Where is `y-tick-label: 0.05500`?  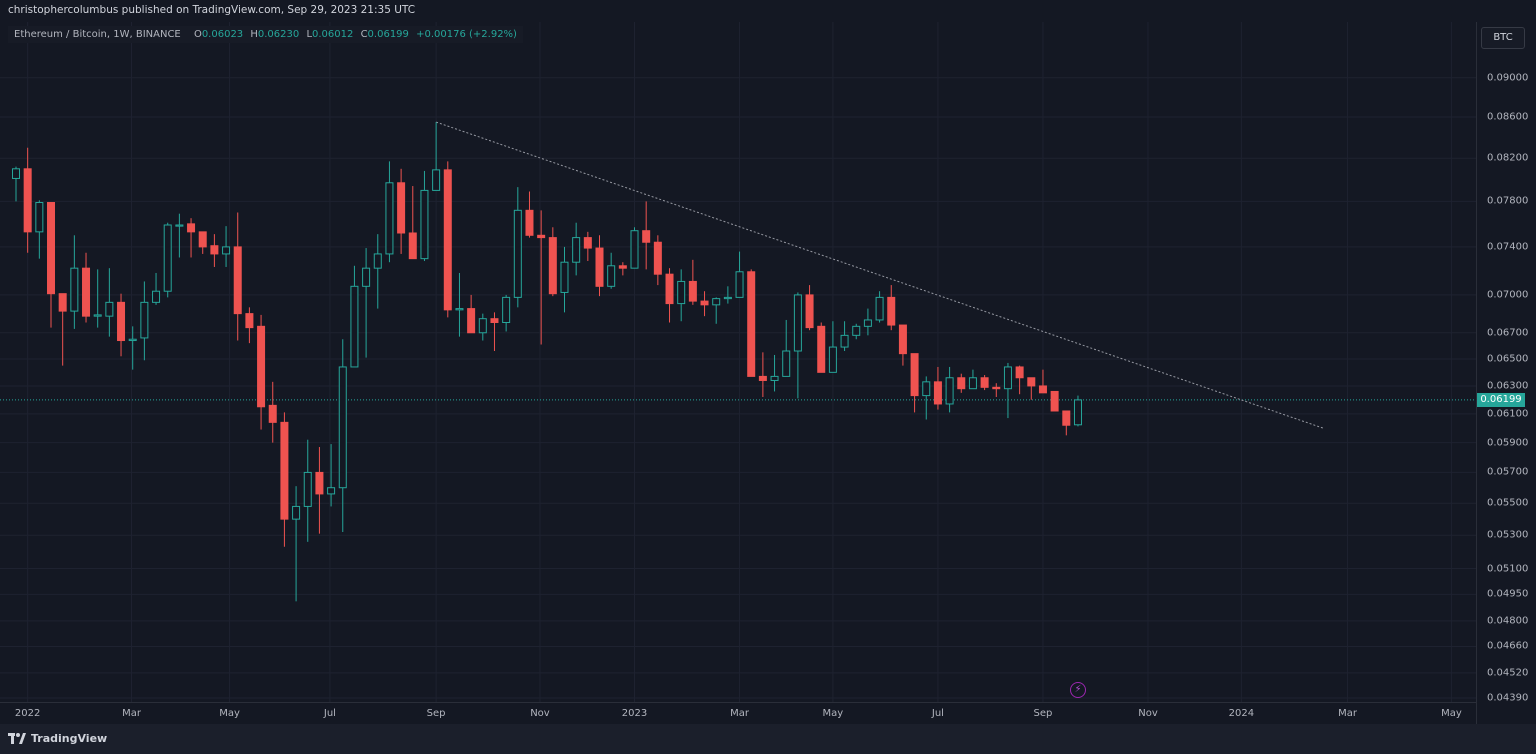 y-tick-label: 0.05500 is located at coordinates (1508, 503).